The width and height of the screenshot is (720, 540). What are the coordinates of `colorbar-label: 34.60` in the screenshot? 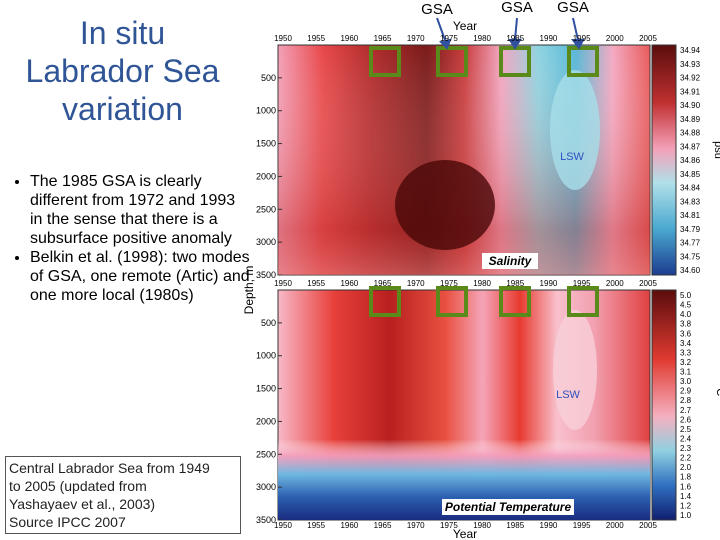 It's located at (690, 270).